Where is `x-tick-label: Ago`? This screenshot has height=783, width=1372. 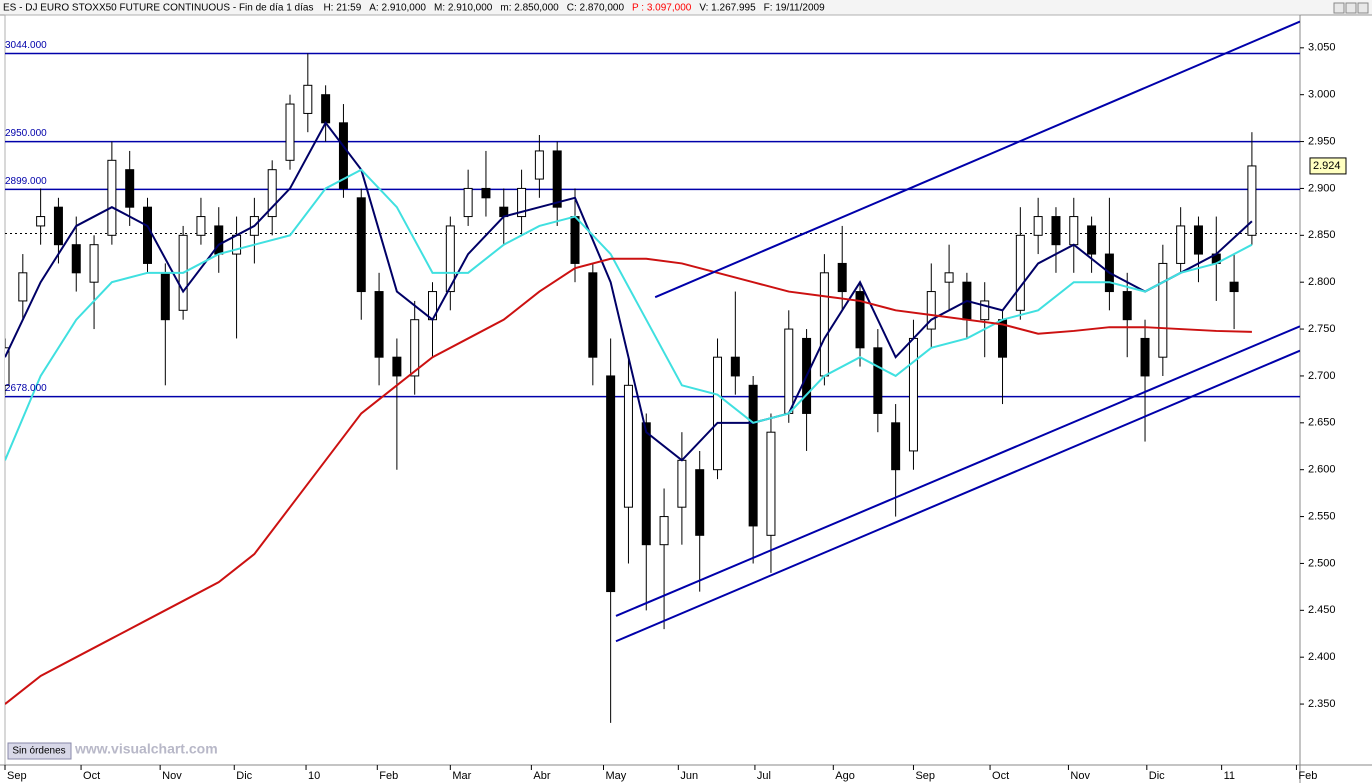
x-tick-label: Ago is located at coordinates (845, 776).